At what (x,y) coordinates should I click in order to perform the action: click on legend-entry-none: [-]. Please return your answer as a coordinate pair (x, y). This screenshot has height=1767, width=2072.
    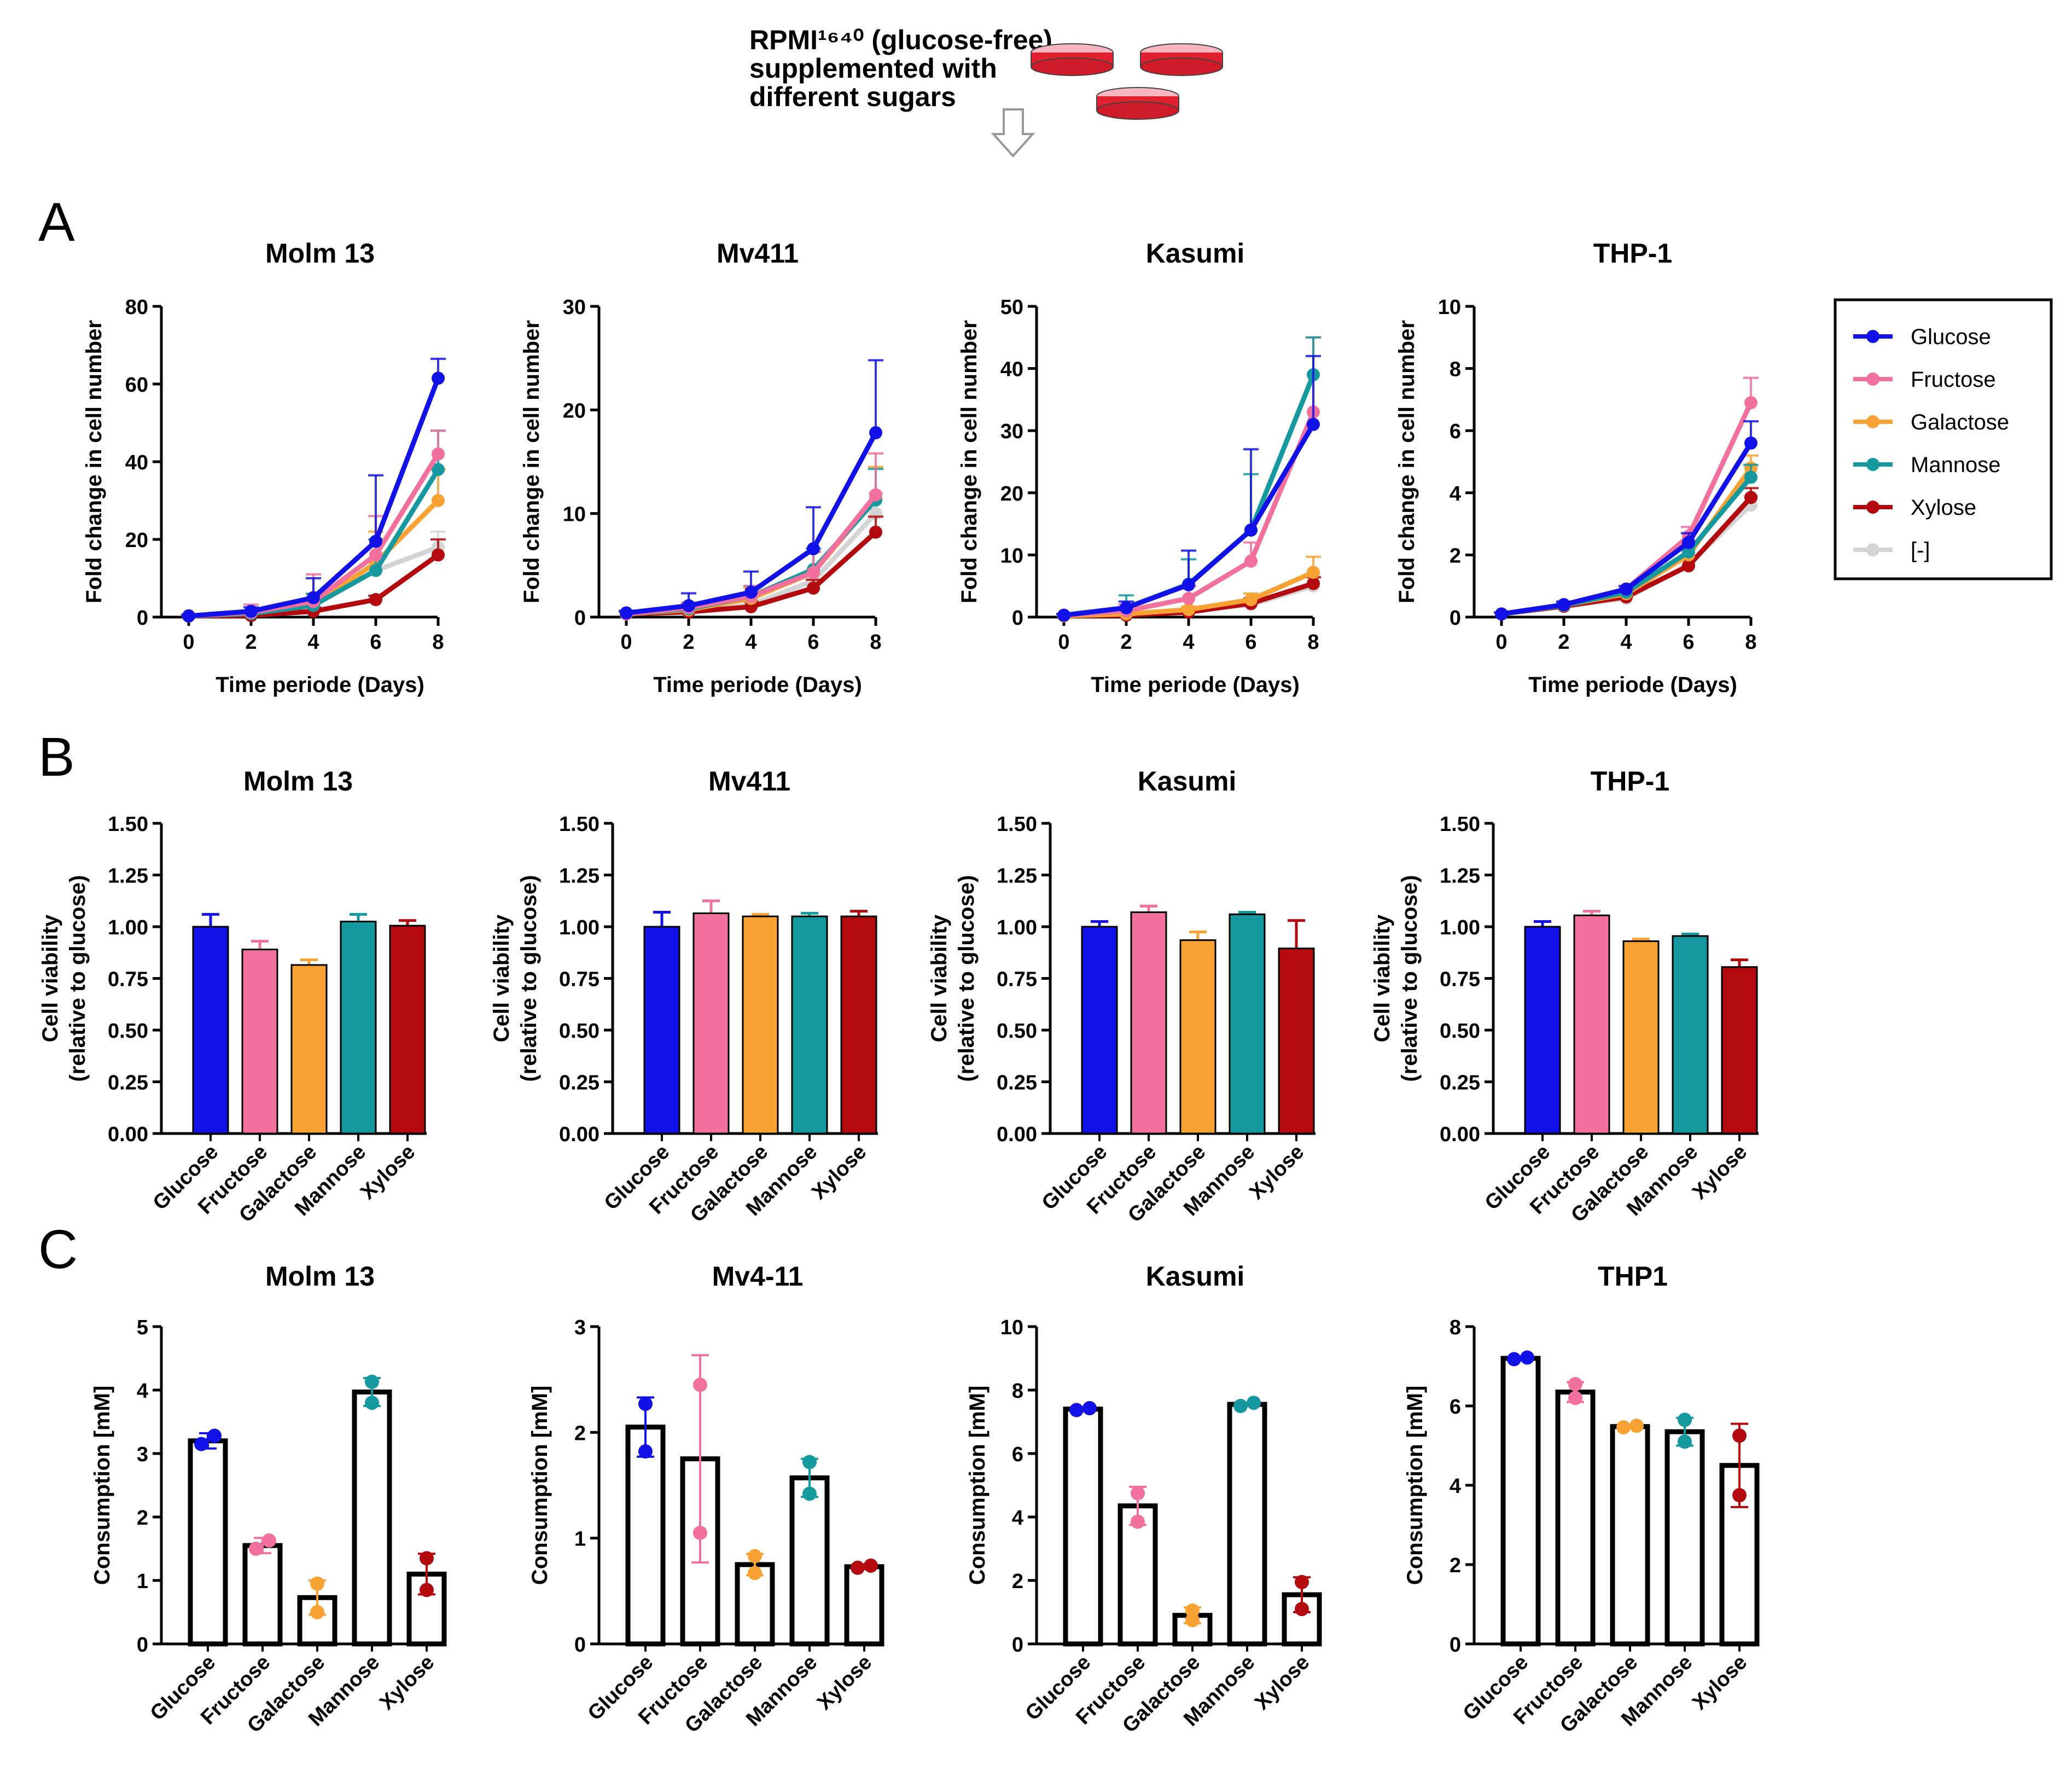
    Looking at the image, I should click on (1891, 550).